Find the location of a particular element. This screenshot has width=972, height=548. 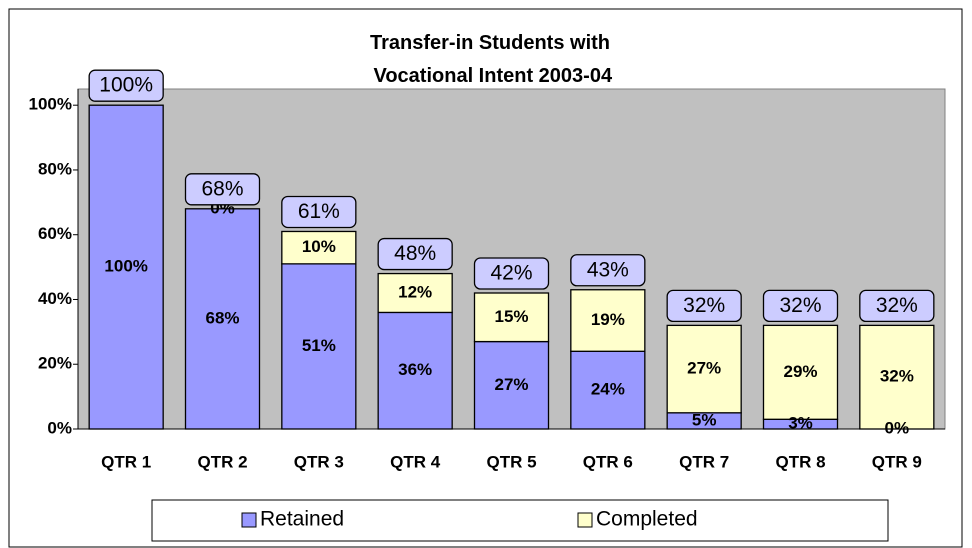

data-label: 12% is located at coordinates (415, 291).